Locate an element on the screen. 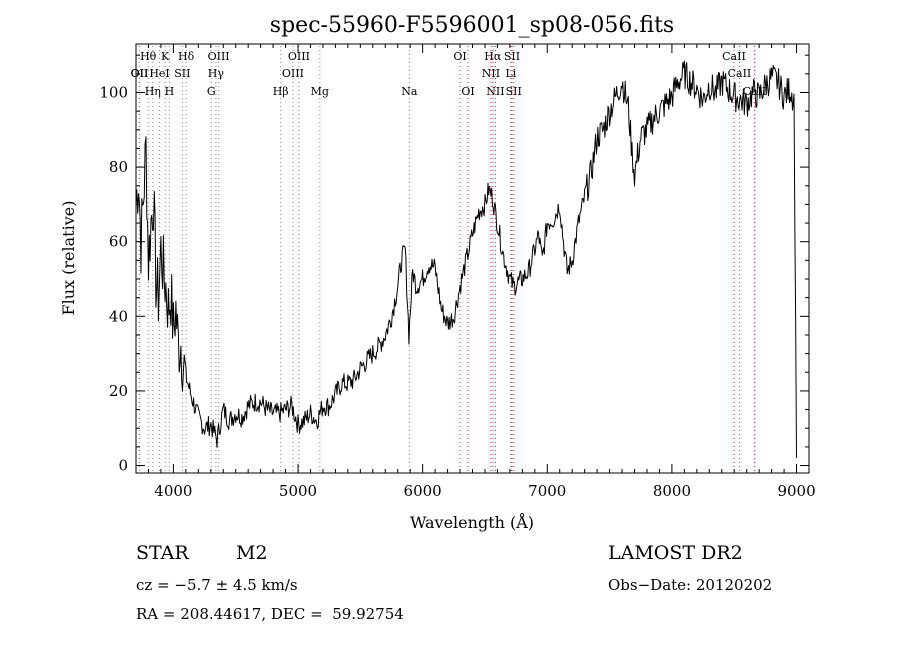 The width and height of the screenshot is (900, 650). x-tick-label: 4000 is located at coordinates (173, 491).